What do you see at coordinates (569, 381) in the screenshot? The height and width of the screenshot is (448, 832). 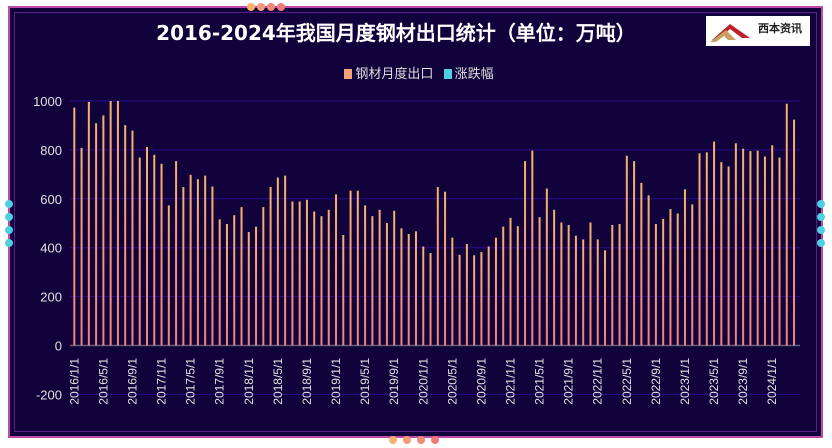 I see `x-tick-label: 2021/9/1` at bounding box center [569, 381].